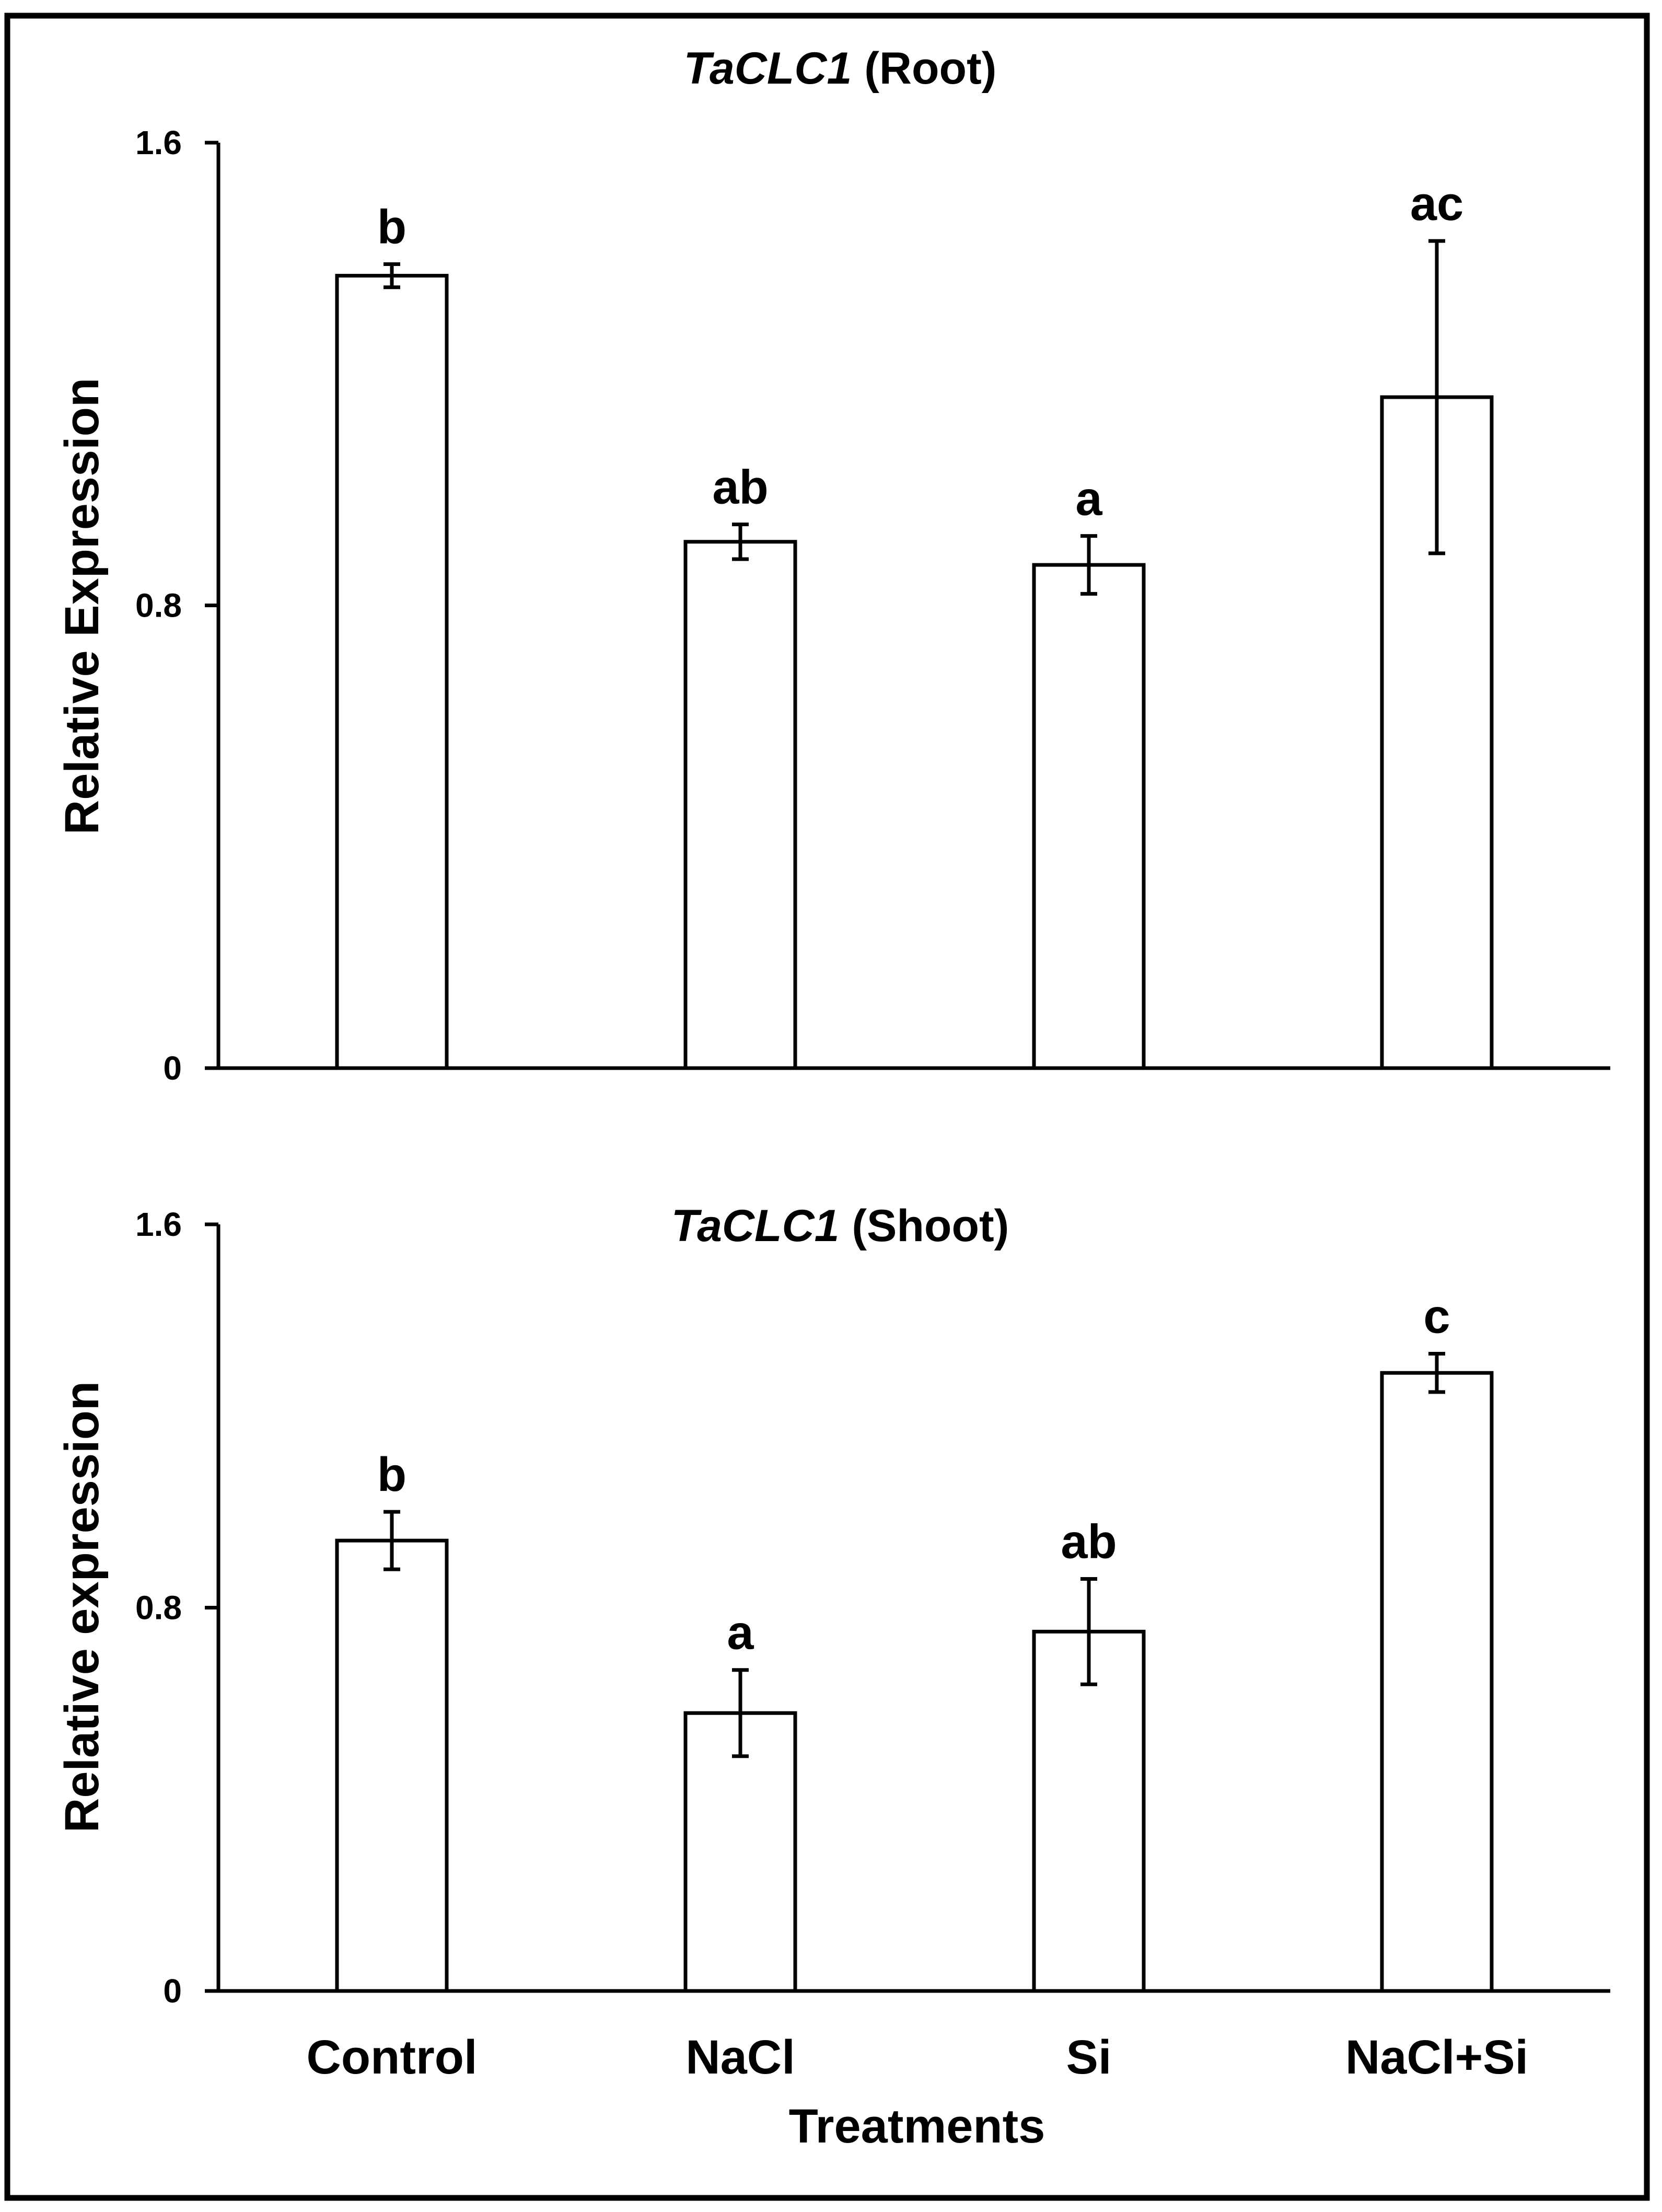 The width and height of the screenshot is (1662, 2212). What do you see at coordinates (740, 805) in the screenshot?
I see `root-bar-nacl` at bounding box center [740, 805].